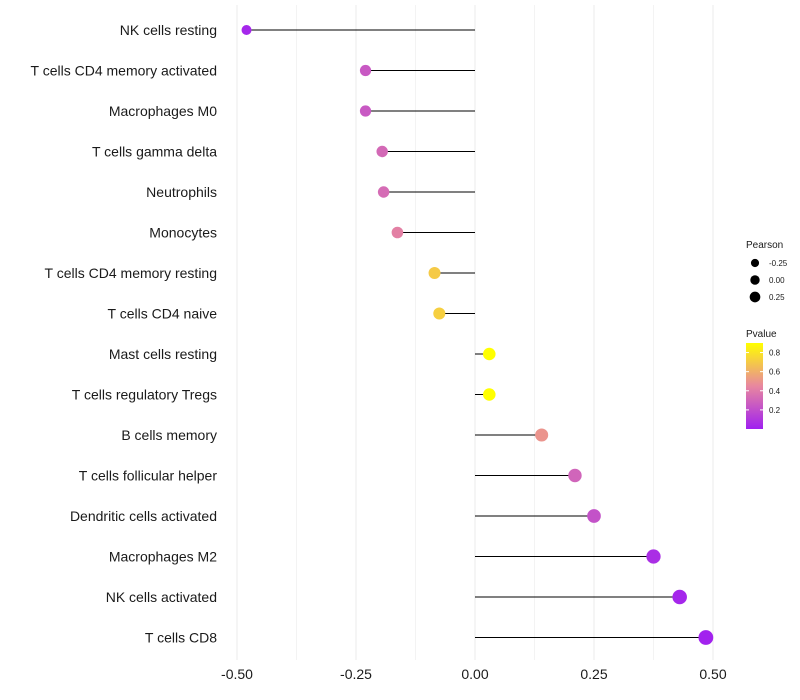  What do you see at coordinates (148, 476) in the screenshot?
I see `y-axis-label: T cells follicular helper` at bounding box center [148, 476].